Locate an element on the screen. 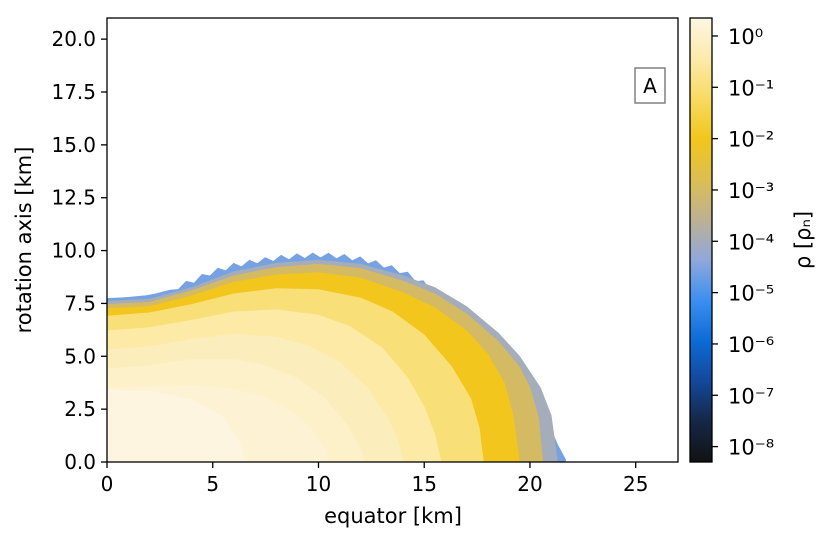 This screenshot has height=540, width=831. colorbar-ticks: 10⁰ 10⁻¹ 10⁻² 10⁻³ 10⁻⁴ 10⁻⁵ 10⁻⁶ 10⁻⁷ 10⁻⁸ is located at coordinates (743, 242).